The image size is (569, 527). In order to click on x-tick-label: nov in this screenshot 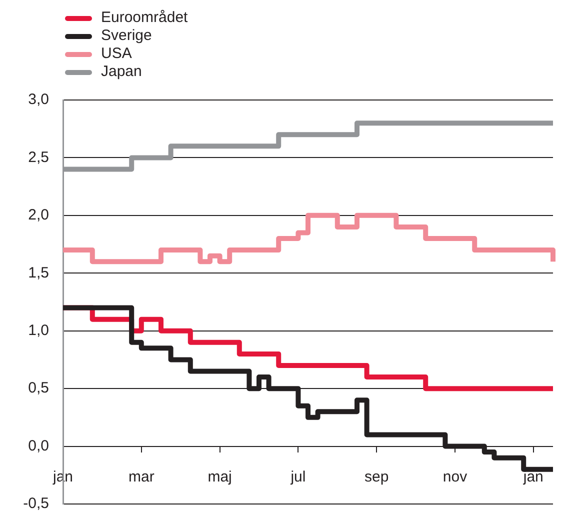, I will do `click(455, 477)`.